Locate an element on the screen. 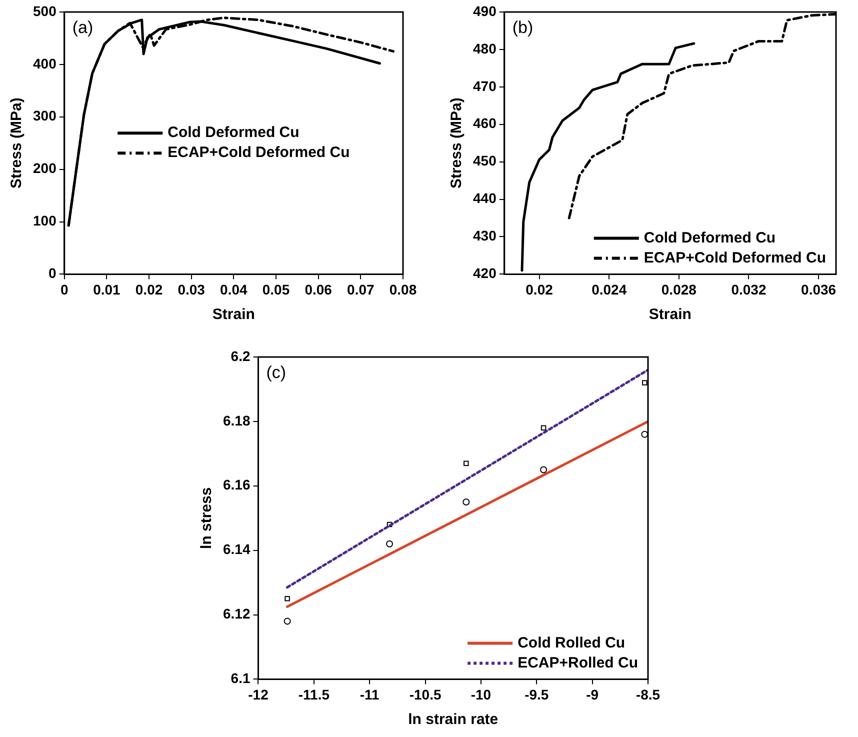  legend-label: ECAP+Rolled Cu is located at coordinates (578, 663).